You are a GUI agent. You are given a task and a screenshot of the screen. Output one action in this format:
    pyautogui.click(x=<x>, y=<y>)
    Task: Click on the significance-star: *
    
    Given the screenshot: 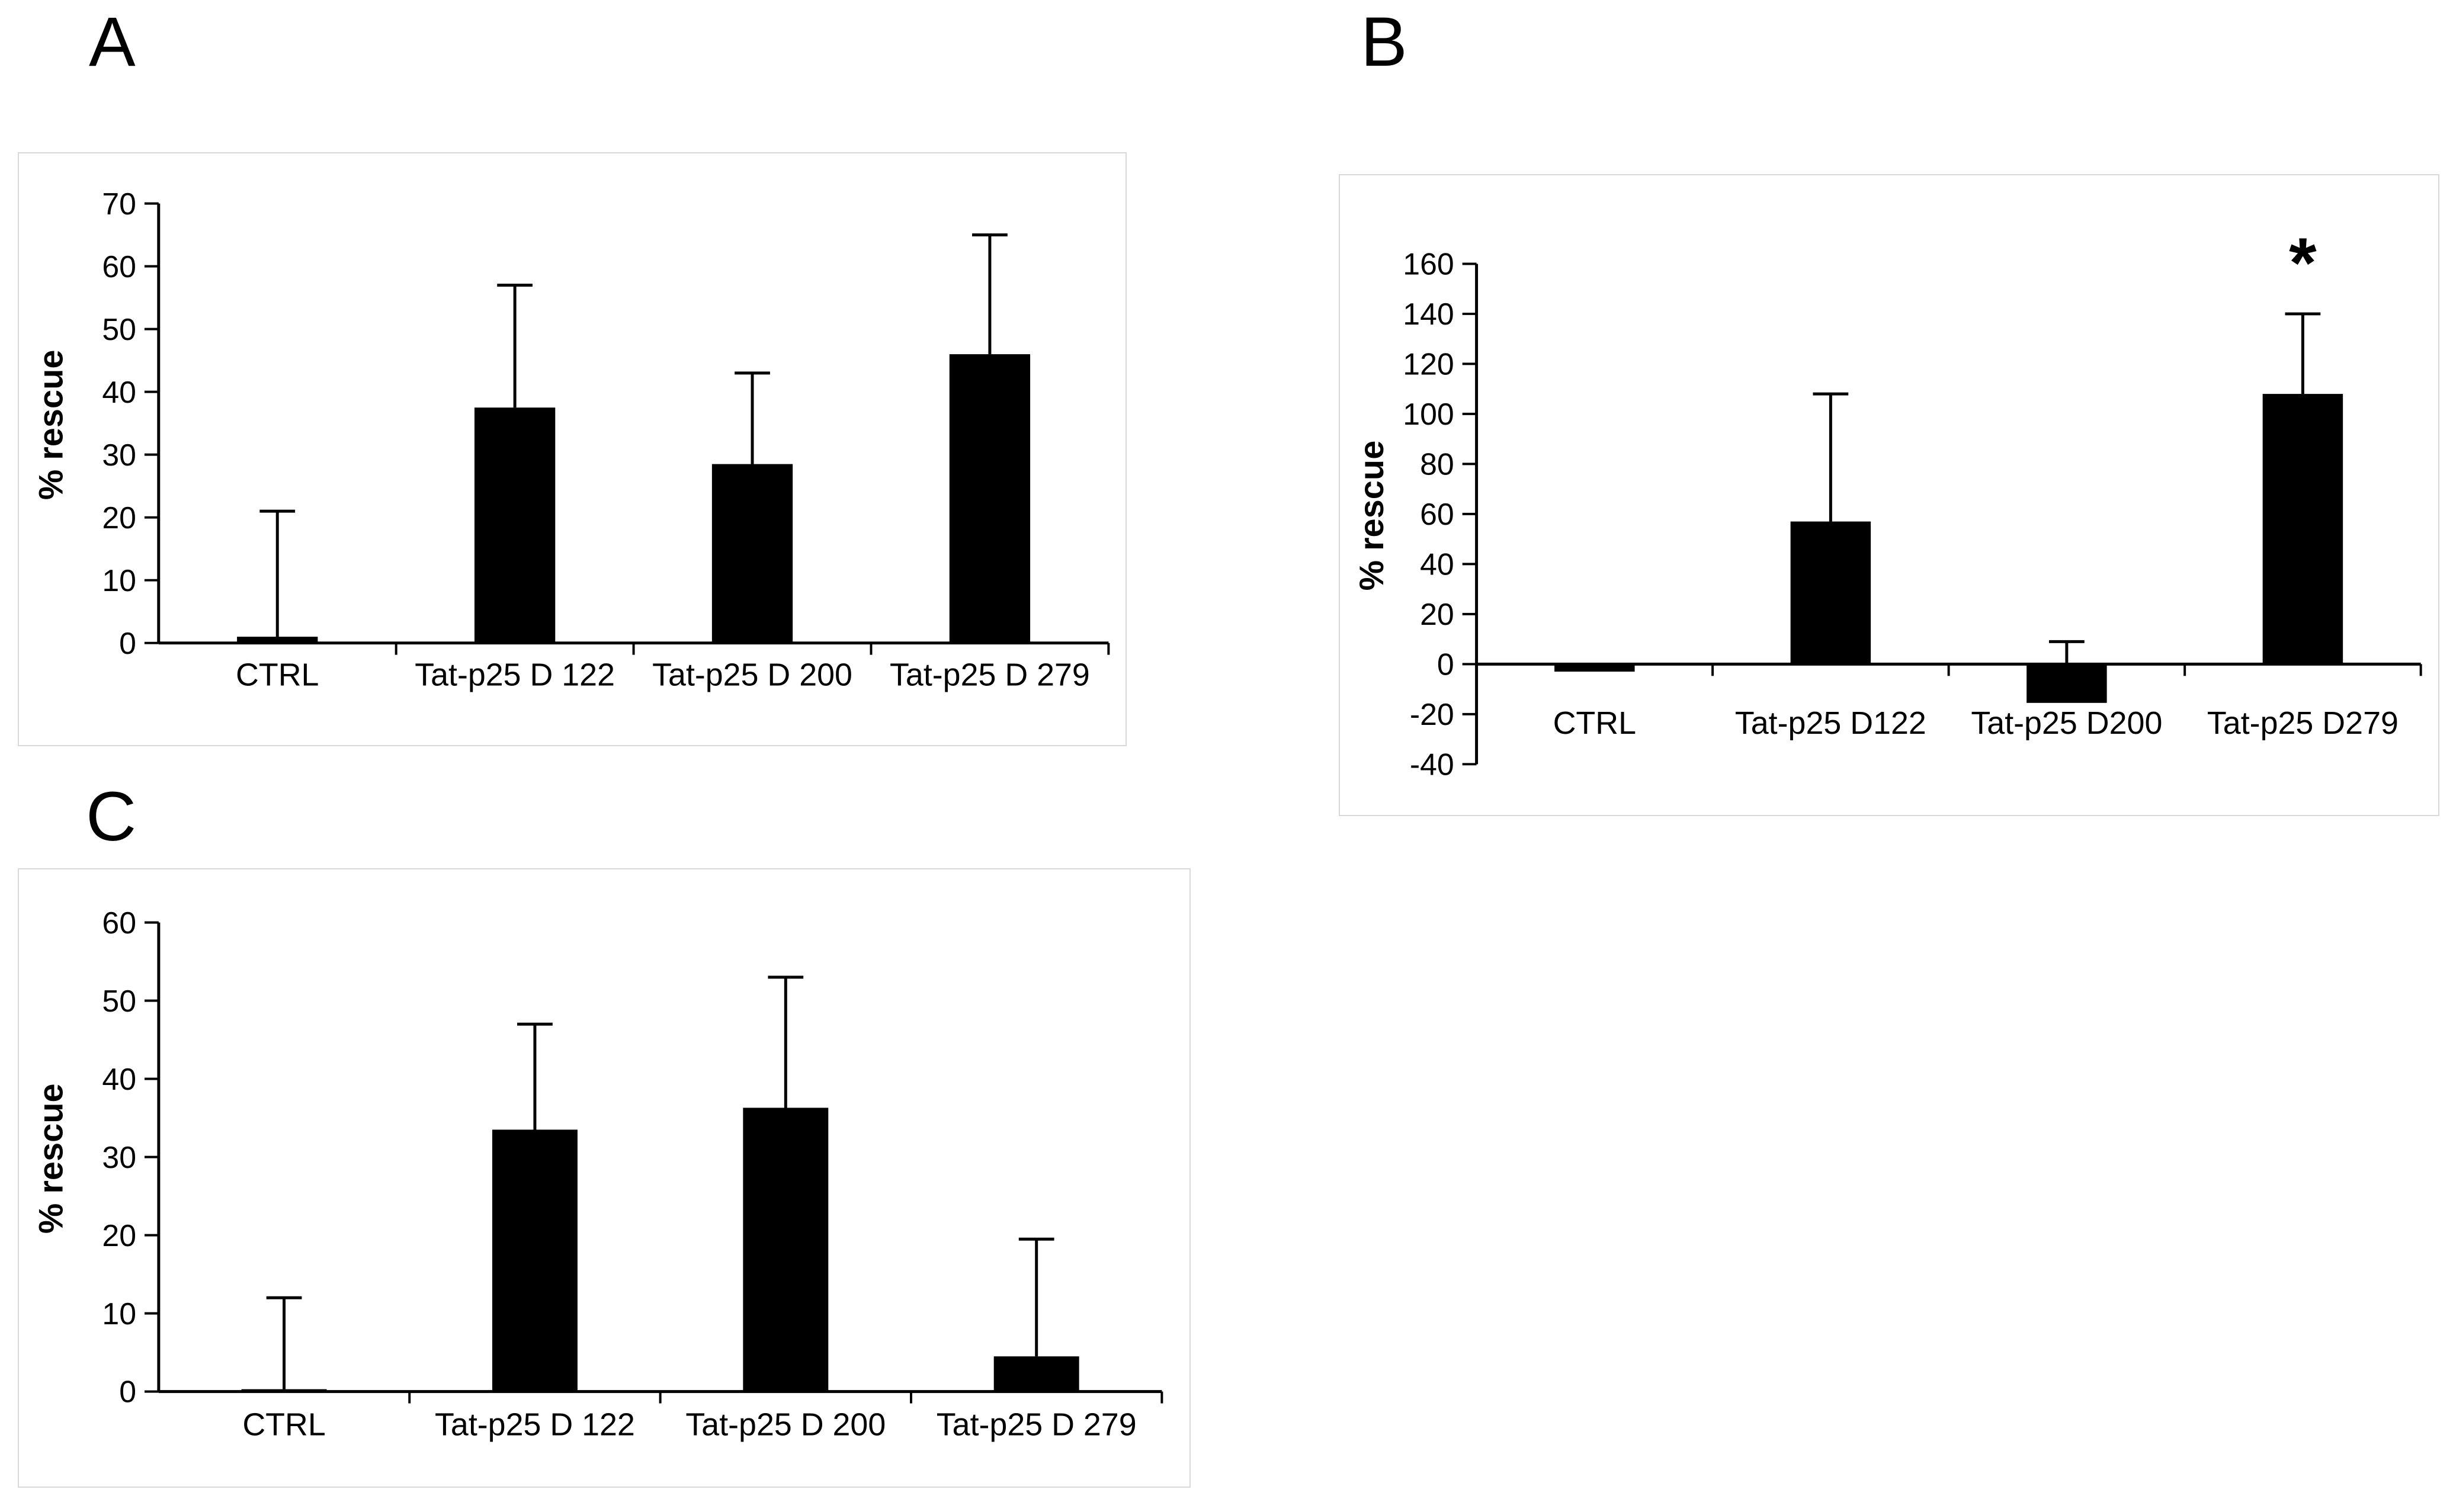 What is the action you would take?
    pyautogui.click(x=2303, y=263)
    